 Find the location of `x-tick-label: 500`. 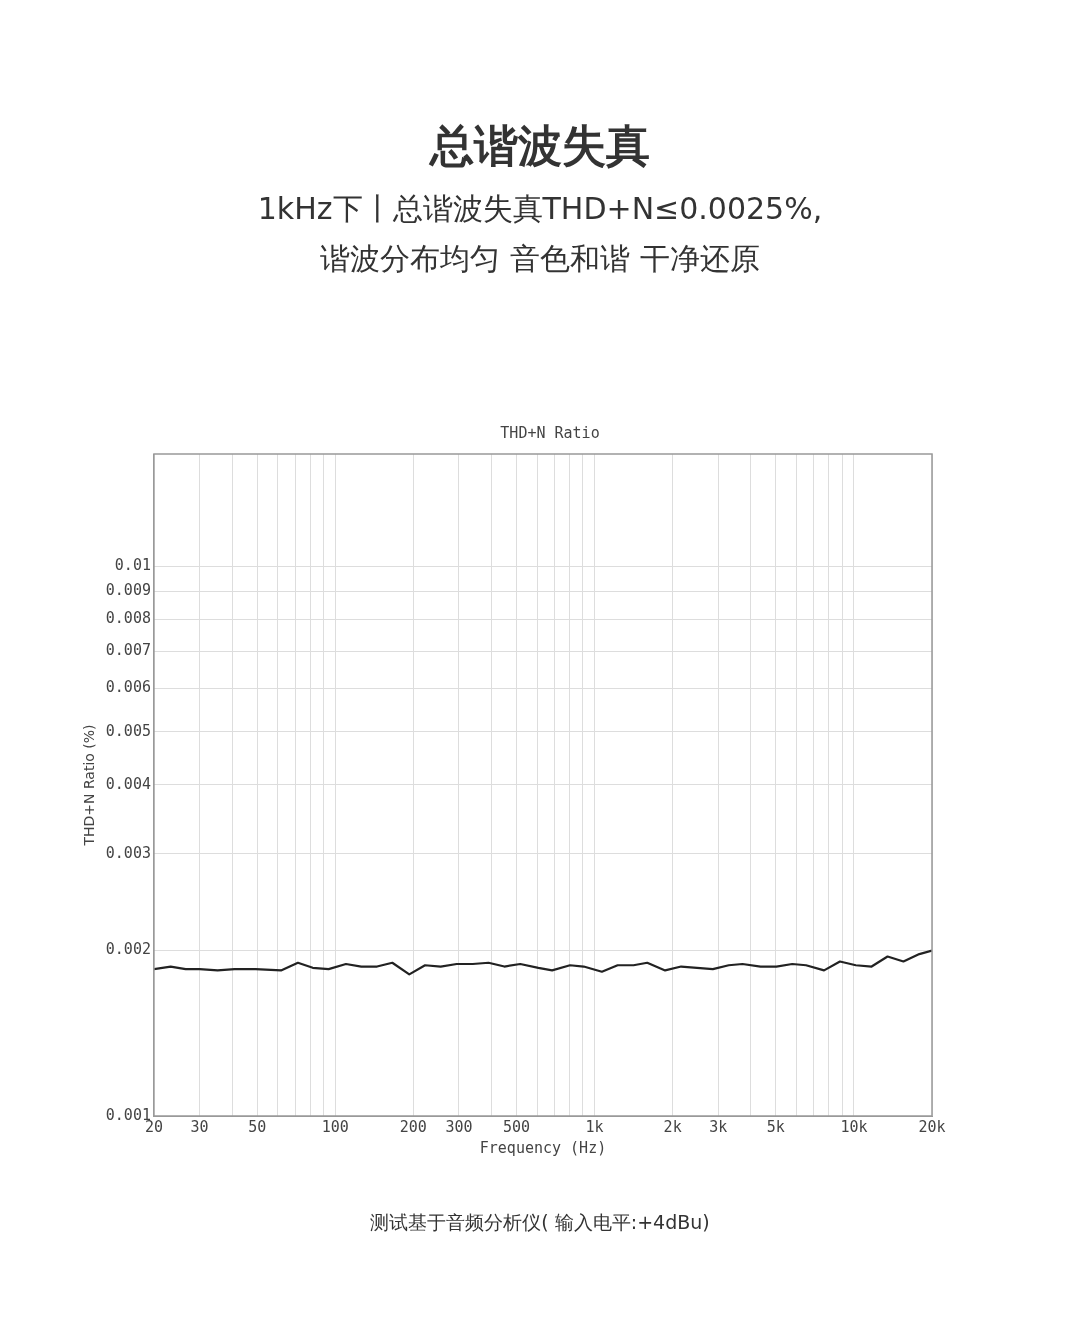

x-tick-label: 500 is located at coordinates (516, 1126).